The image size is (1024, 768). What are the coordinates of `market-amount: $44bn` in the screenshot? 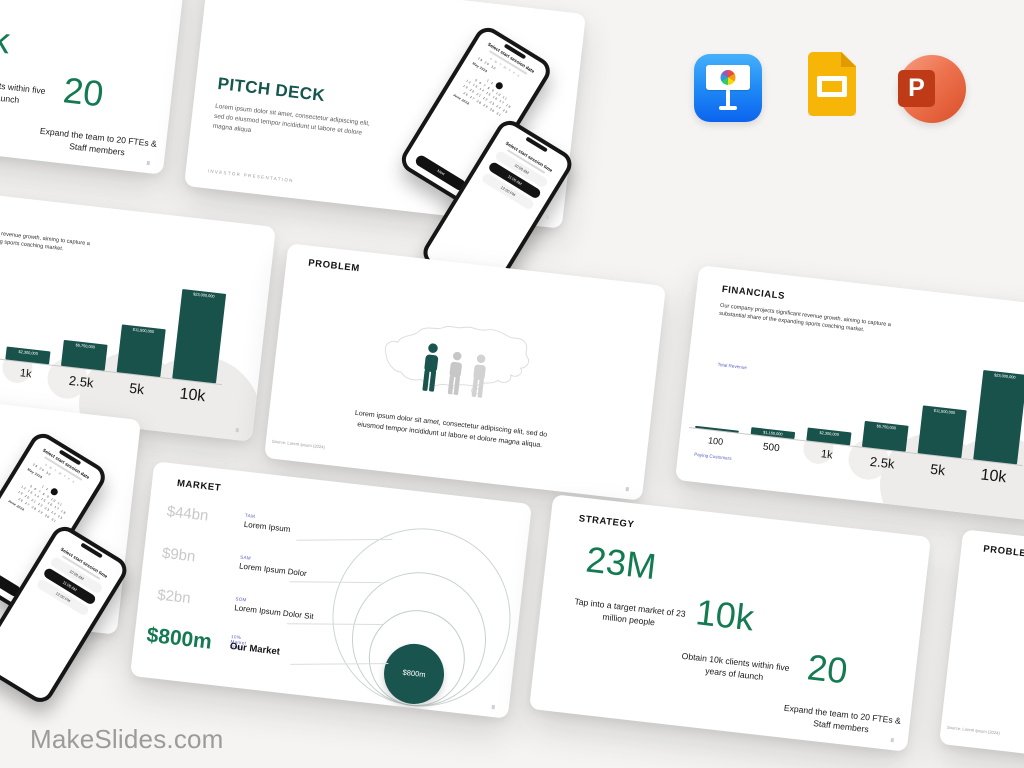 It's located at (187, 513).